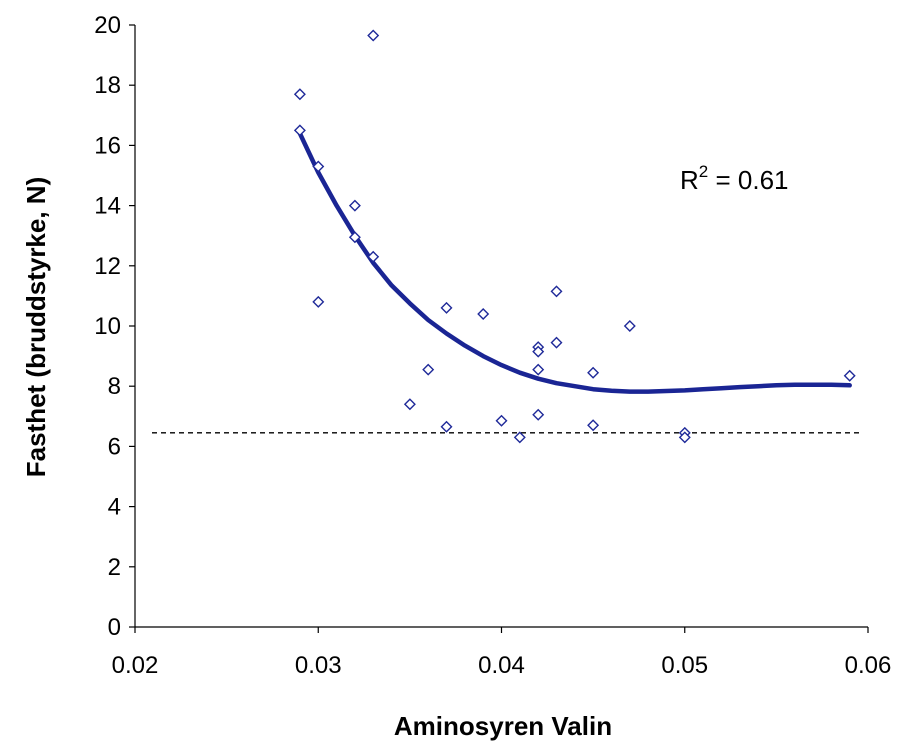  Describe the element at coordinates (684, 665) in the screenshot. I see `x-tick-label: 0.05` at that location.